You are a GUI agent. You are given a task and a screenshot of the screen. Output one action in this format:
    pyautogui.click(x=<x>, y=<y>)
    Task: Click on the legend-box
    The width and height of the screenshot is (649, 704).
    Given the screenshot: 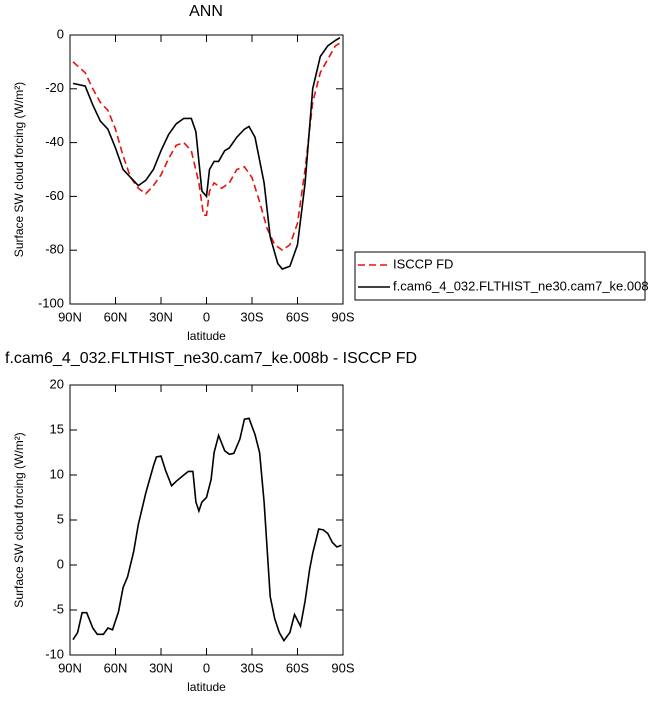 What is the action you would take?
    pyautogui.click(x=500, y=276)
    